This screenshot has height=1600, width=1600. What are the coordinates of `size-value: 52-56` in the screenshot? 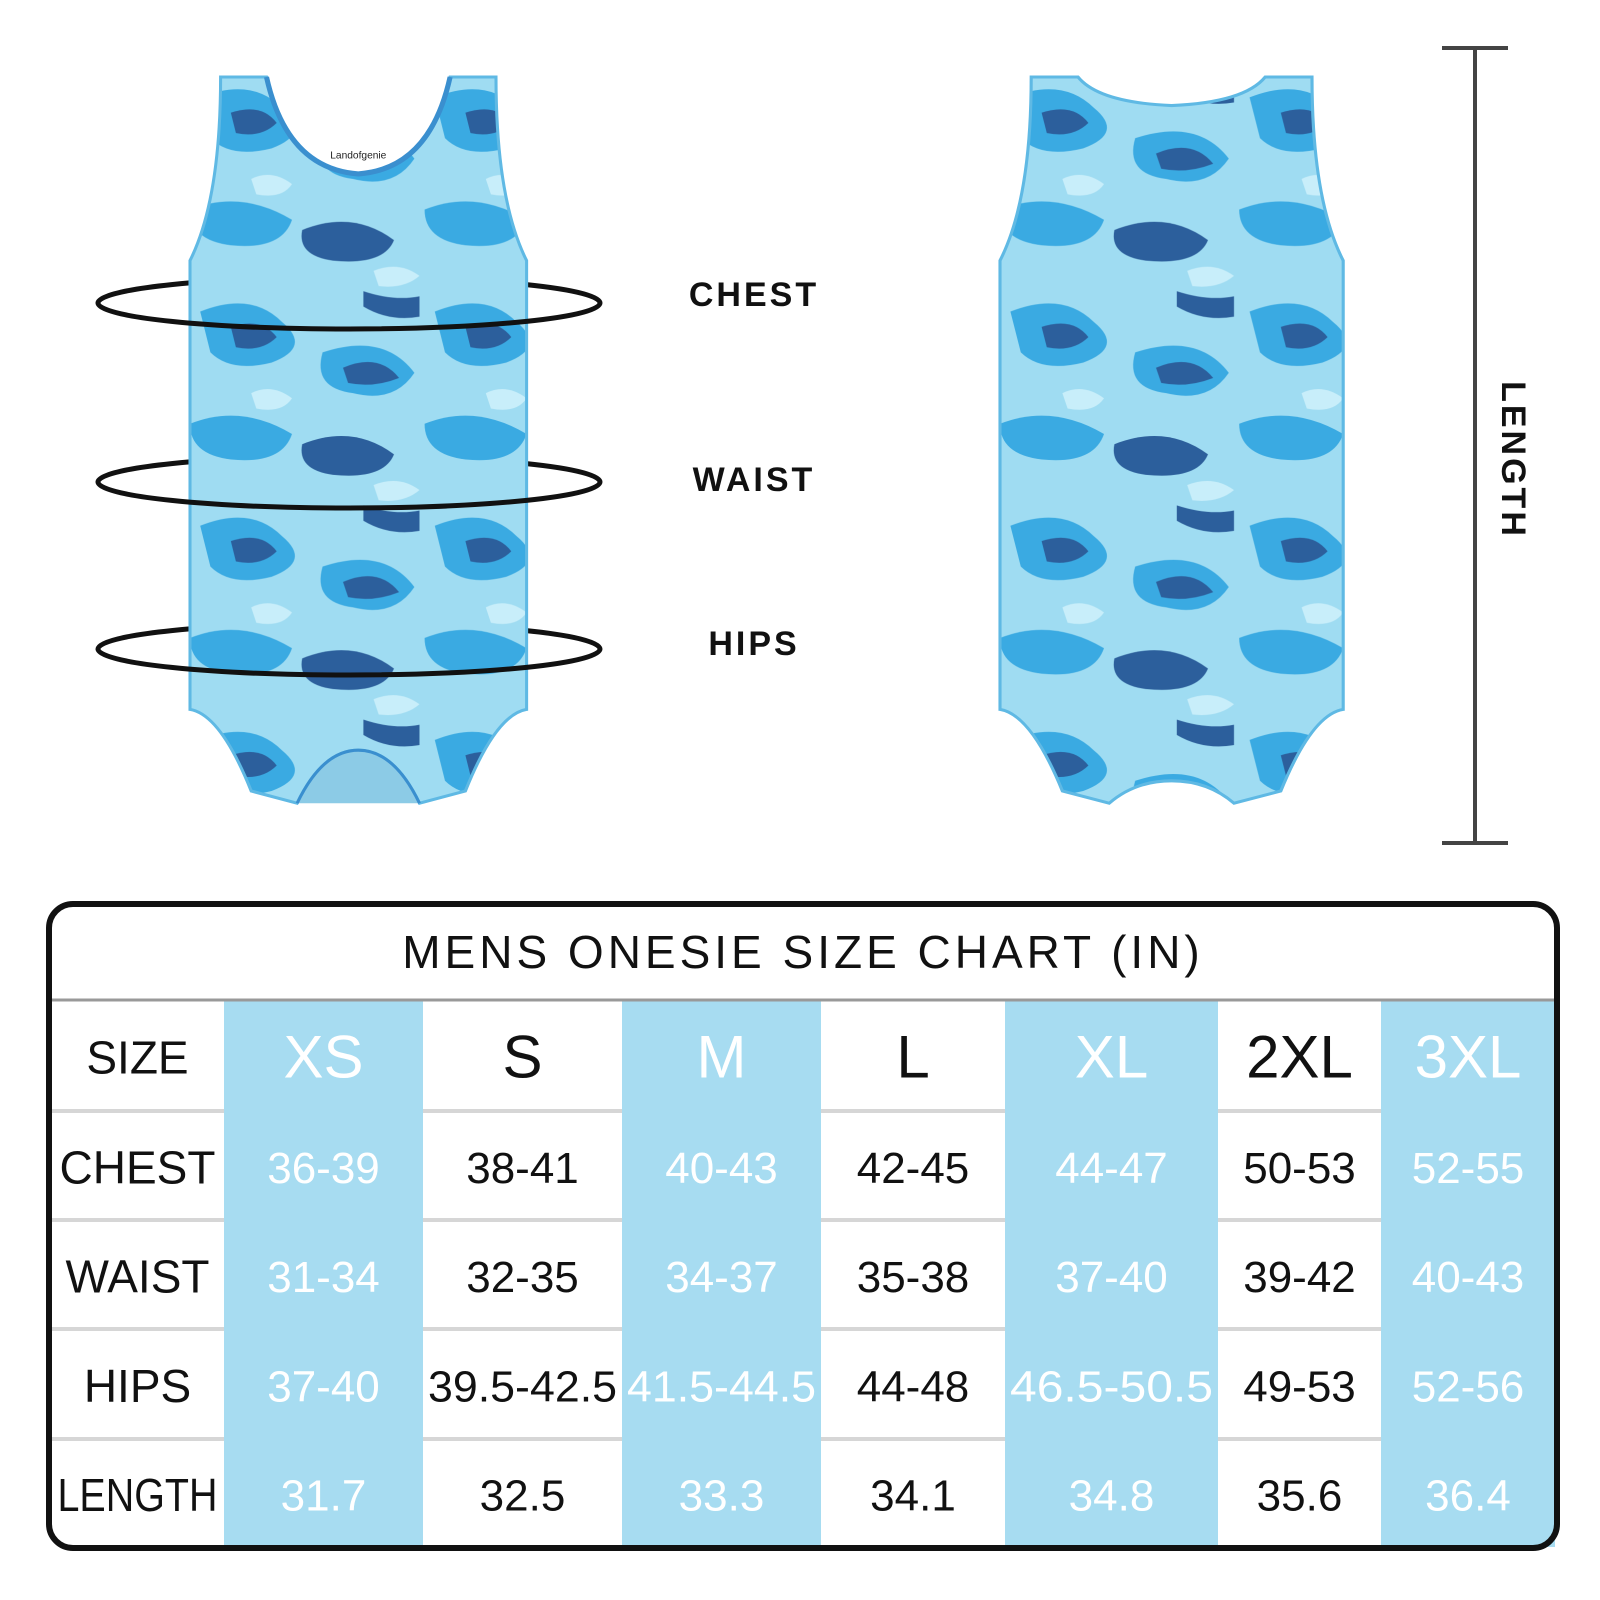 It's located at (1468, 1387).